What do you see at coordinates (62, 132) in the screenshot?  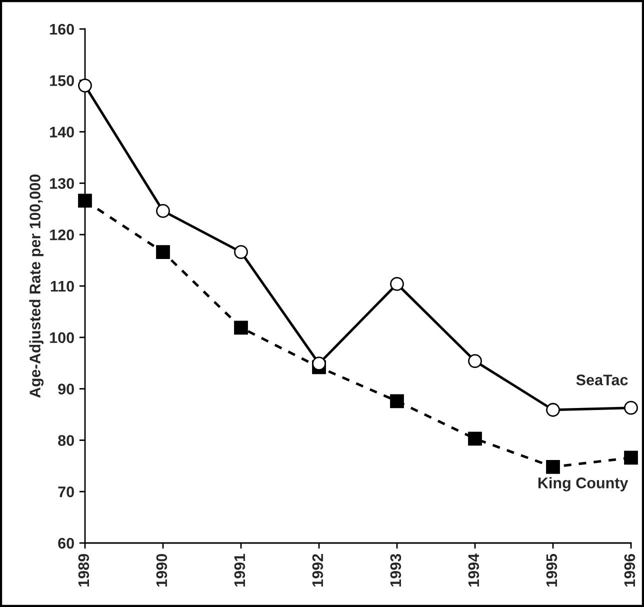 I see `y-tick-label: 140` at bounding box center [62, 132].